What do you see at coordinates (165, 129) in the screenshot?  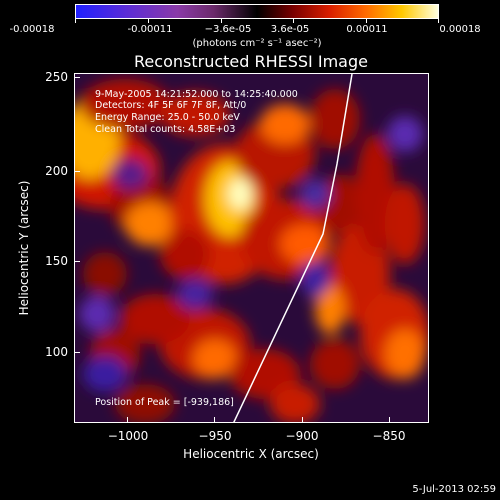 I see `clean-counts-text: Clean Total counts: 4.58E+03` at bounding box center [165, 129].